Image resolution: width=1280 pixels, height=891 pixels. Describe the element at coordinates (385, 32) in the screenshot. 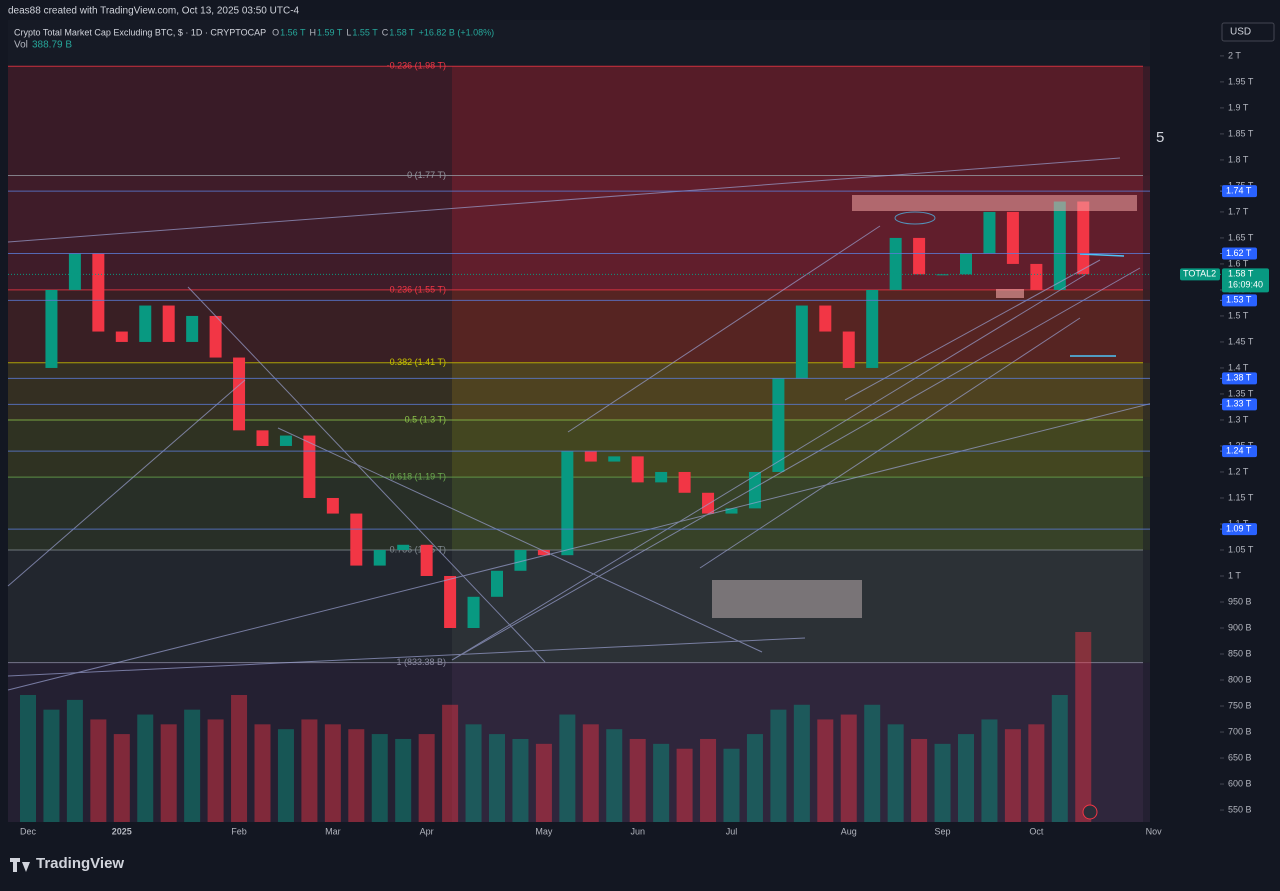

I see `ohlc-key: C` at that location.